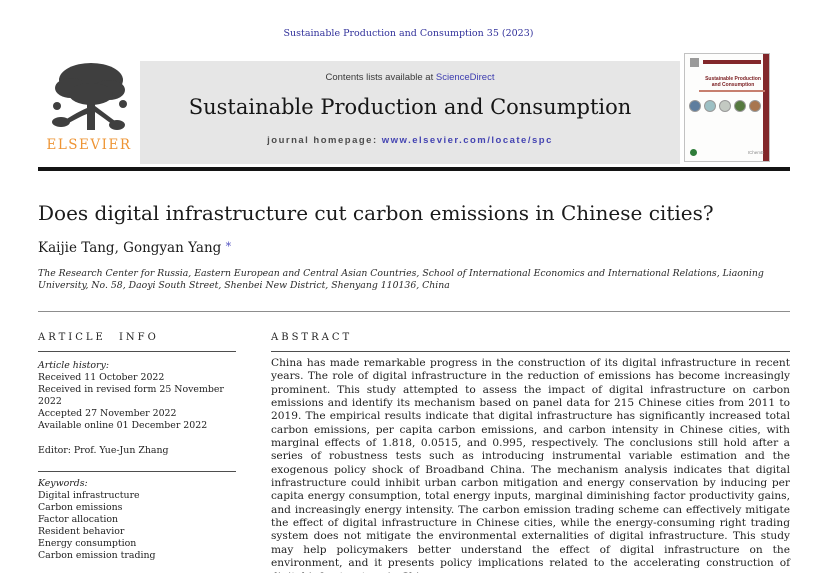  Describe the element at coordinates (137, 471) in the screenshot. I see `keywords-divider-line` at that location.